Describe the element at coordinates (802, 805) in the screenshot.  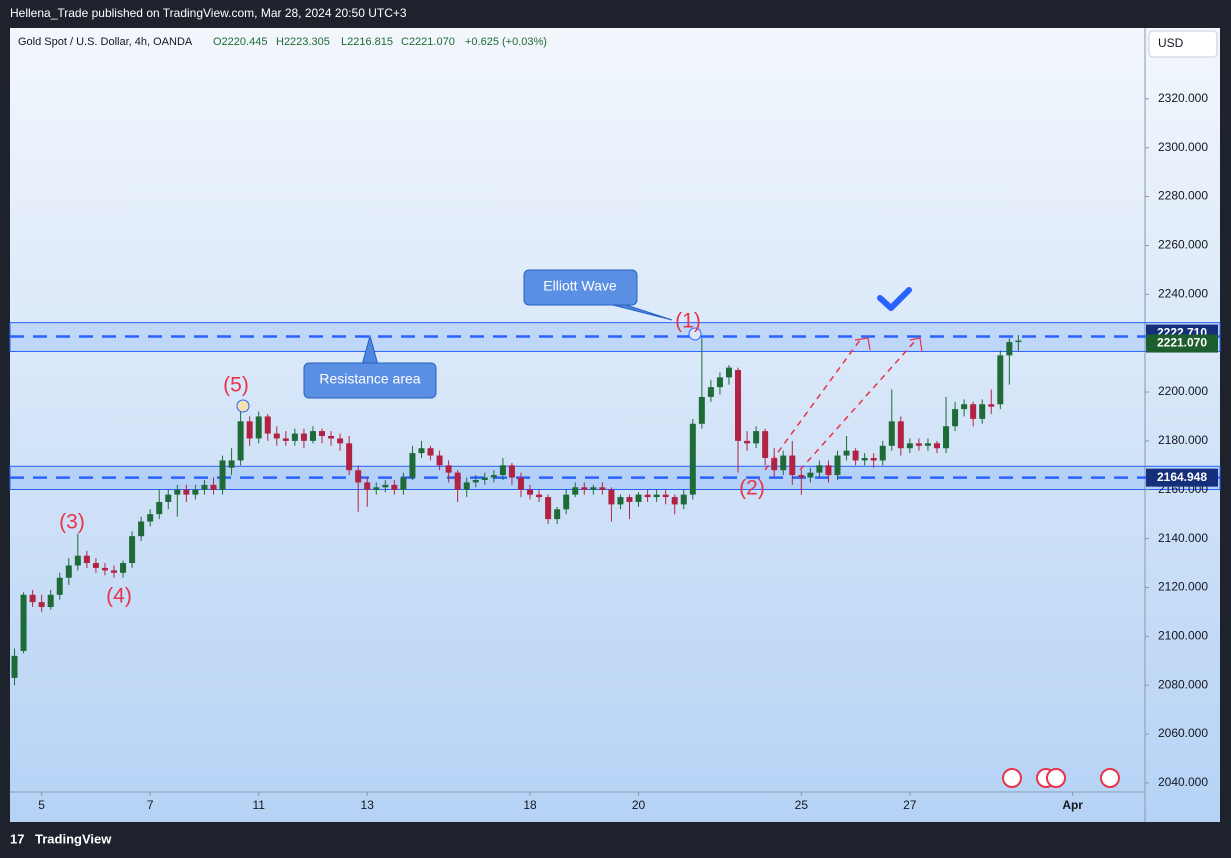
I see `x-tick-label: 25` at that location.